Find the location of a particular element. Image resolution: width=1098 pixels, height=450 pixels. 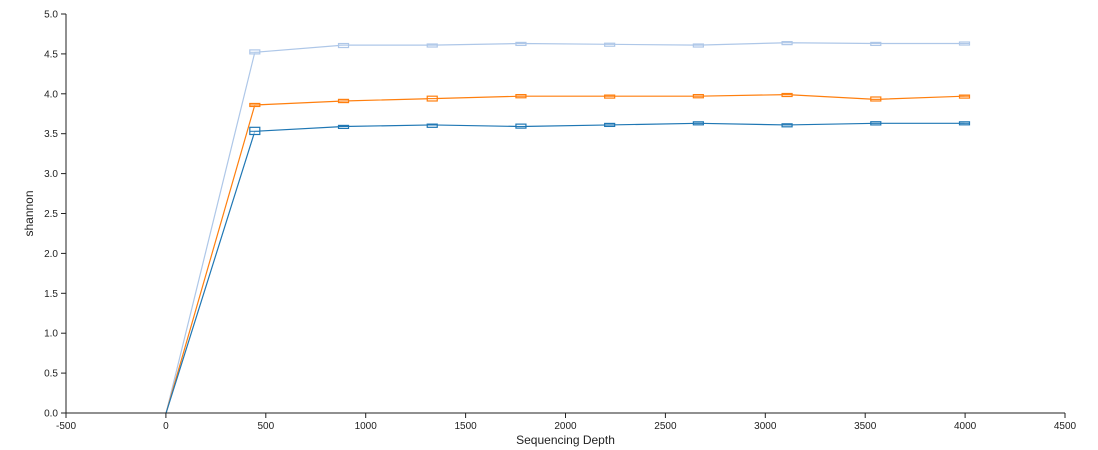

x-tick-label: 4500 is located at coordinates (1065, 426).